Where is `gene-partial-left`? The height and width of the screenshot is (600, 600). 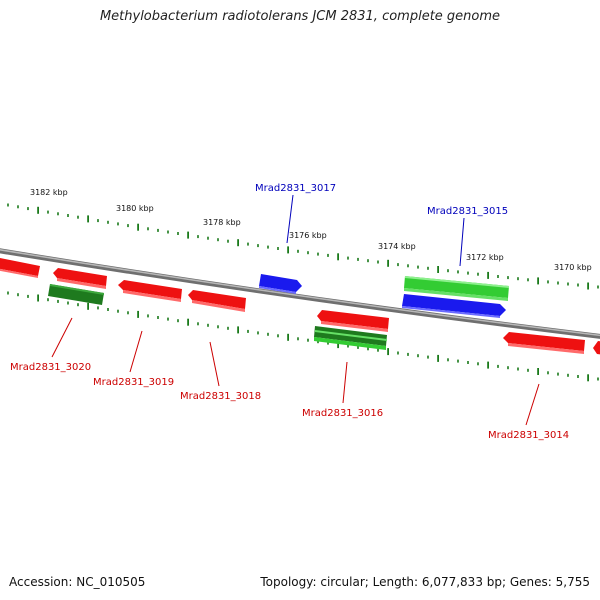 gene-partial-left is located at coordinates (20, 267).